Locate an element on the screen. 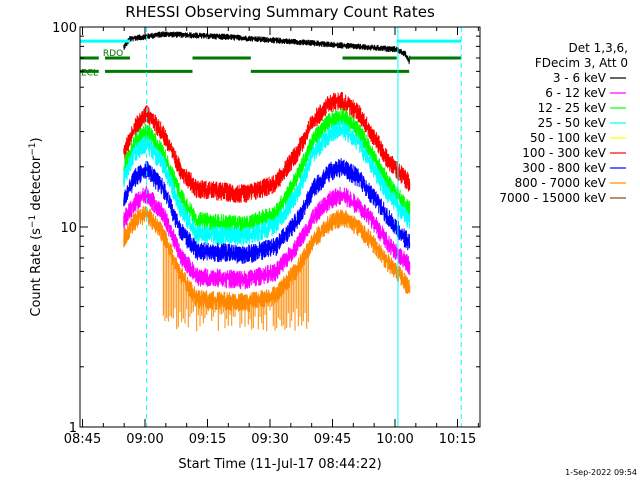  x-tick-label-6: 10:15 is located at coordinates (457, 439).